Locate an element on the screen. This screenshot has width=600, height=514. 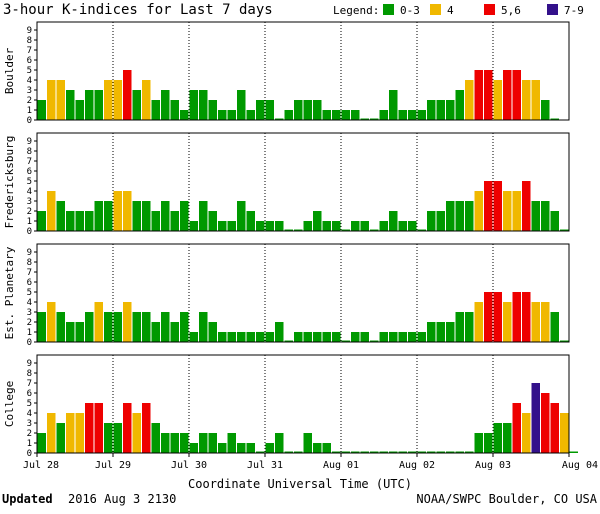
y-tick-label: 3 is located at coordinates (29, 202).